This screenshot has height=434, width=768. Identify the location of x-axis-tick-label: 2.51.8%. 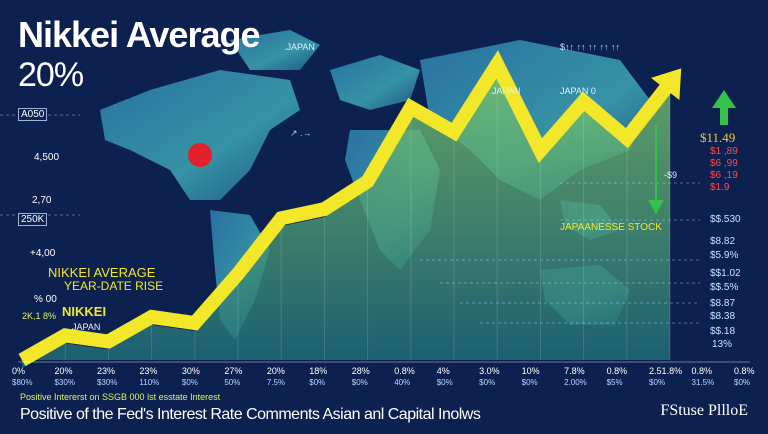
(666, 371).